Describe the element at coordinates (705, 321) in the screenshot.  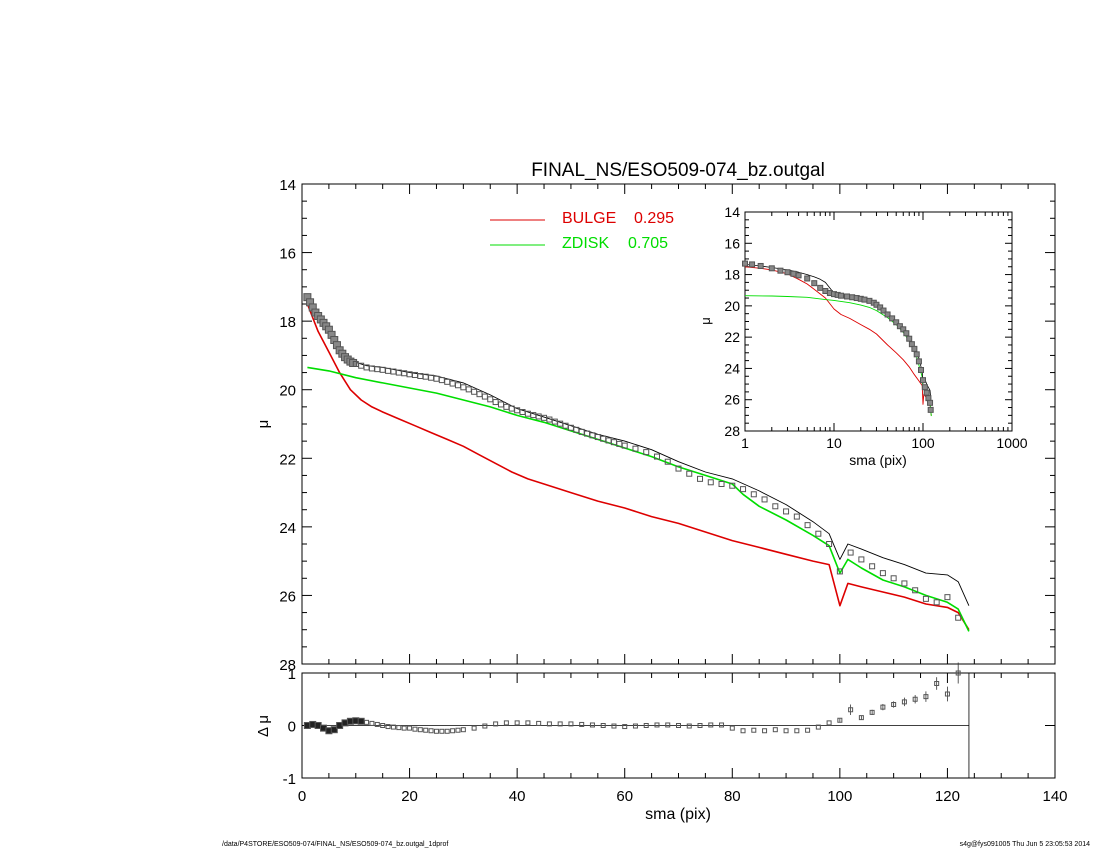
I see `inset-y-axis-label: μ` at that location.